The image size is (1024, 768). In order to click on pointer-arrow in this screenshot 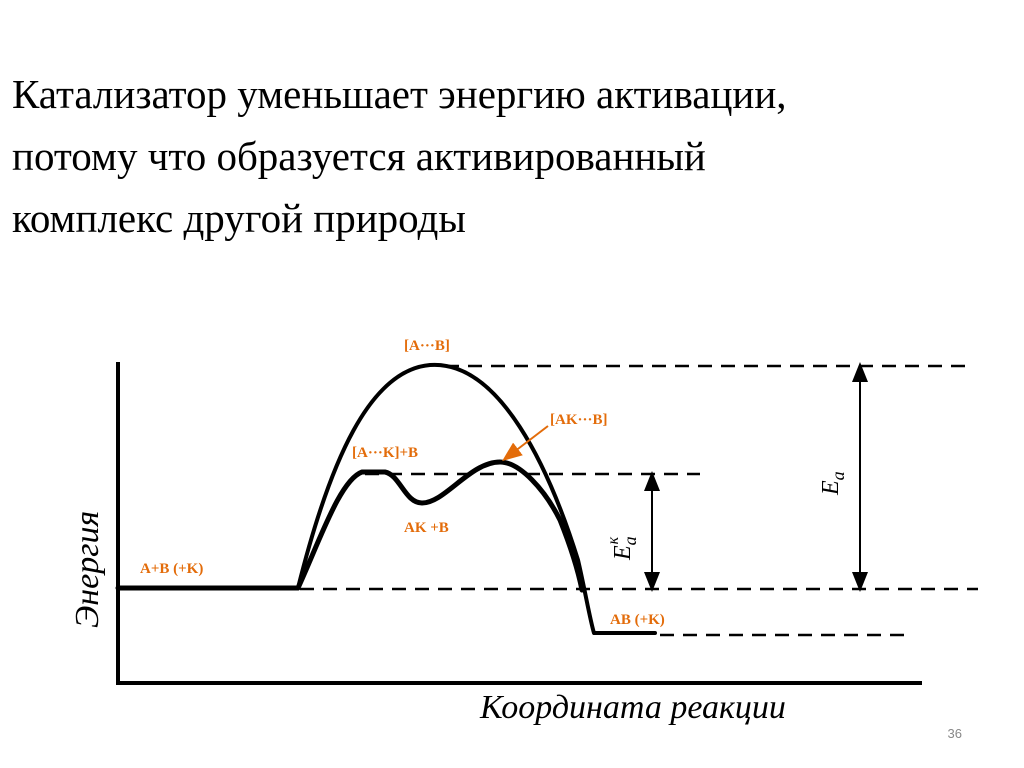, I will do `click(525, 443)`.